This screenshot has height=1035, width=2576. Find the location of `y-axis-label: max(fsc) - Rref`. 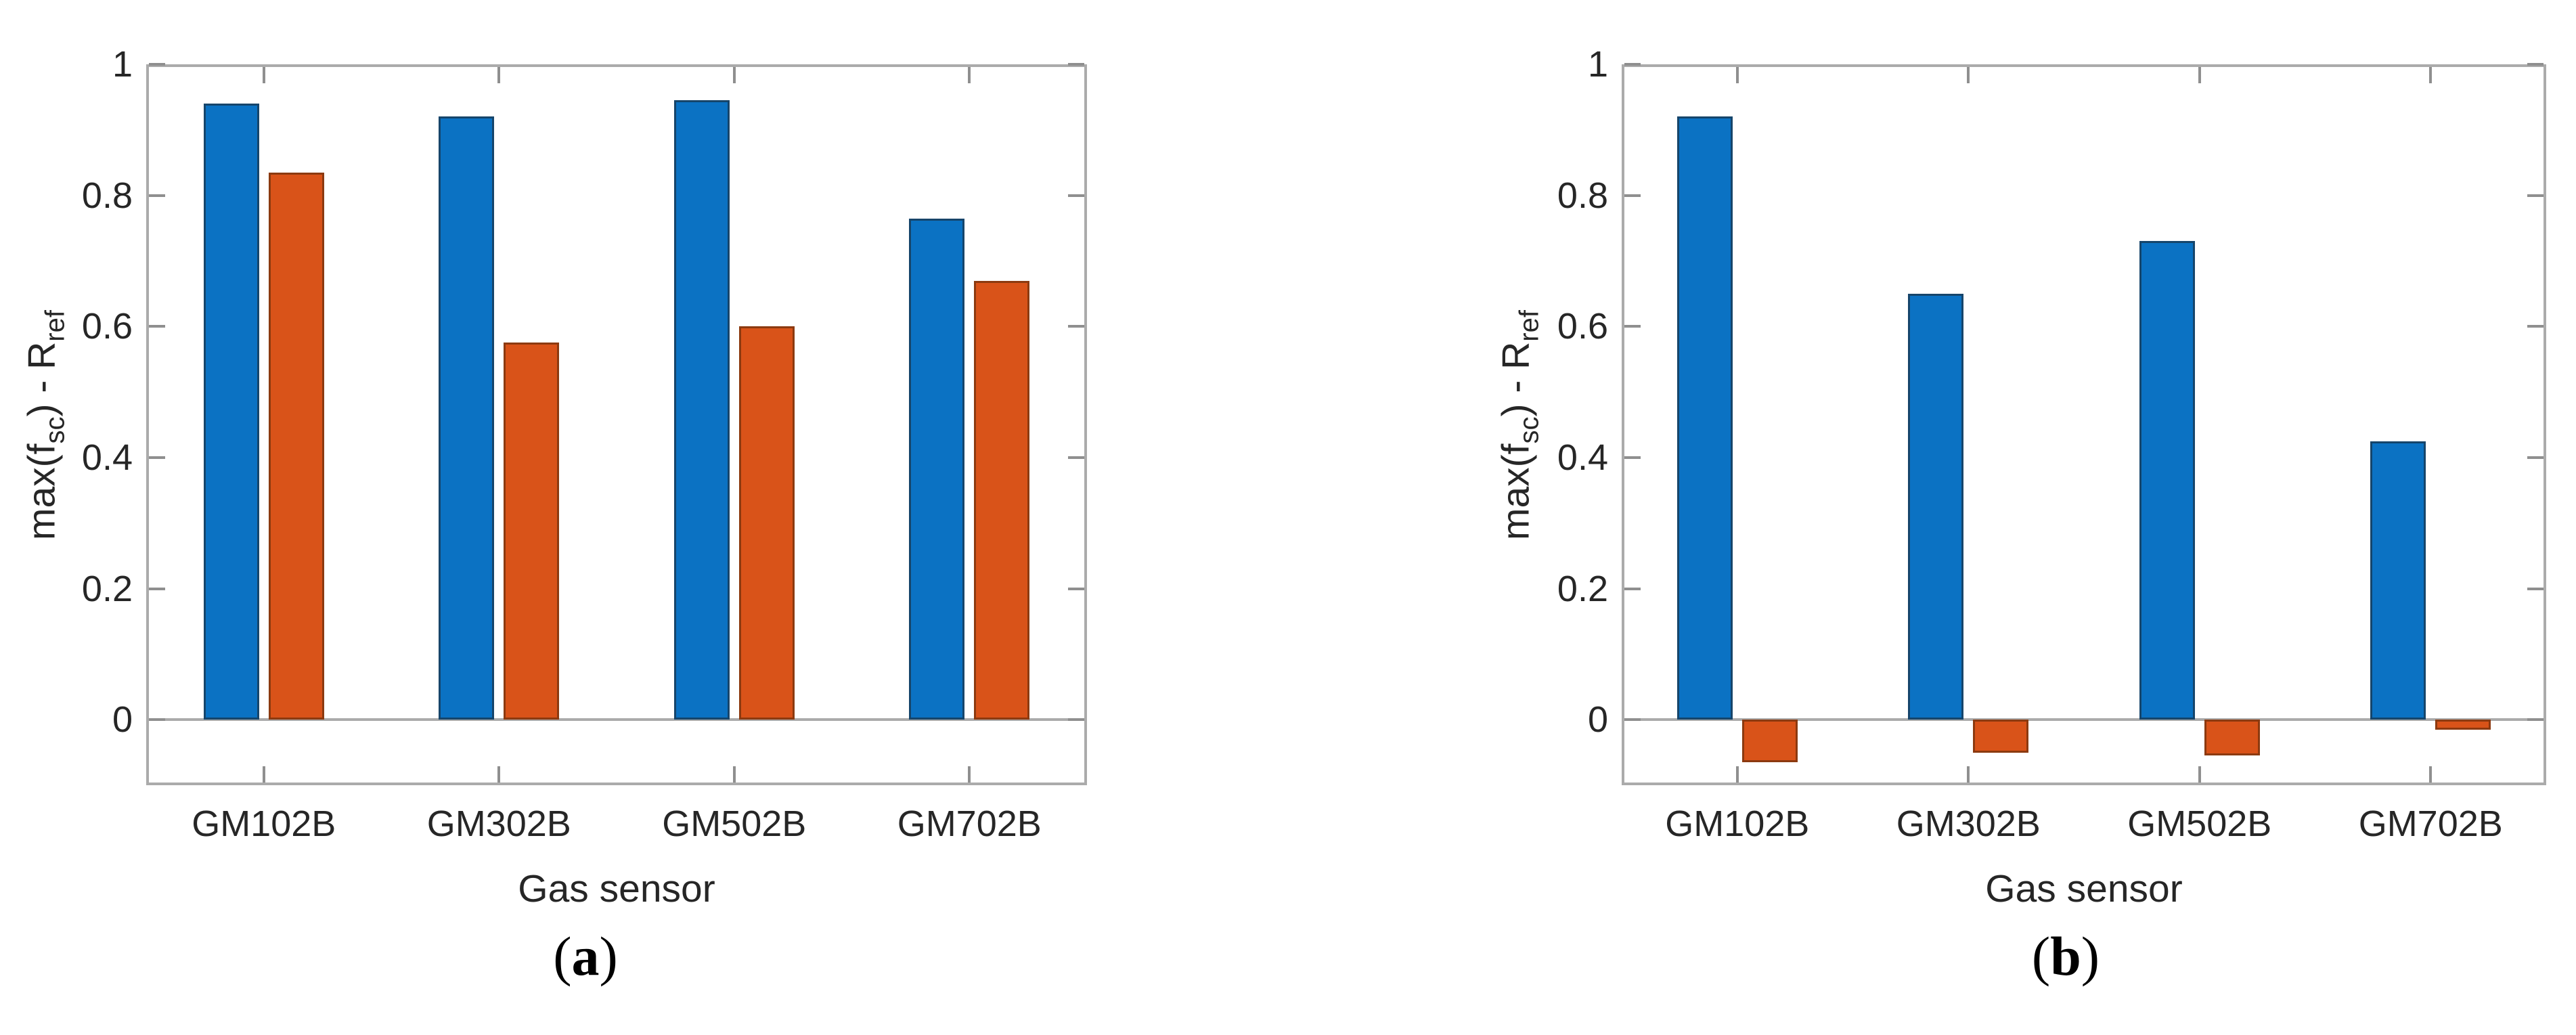

y-axis-label: max(fsc) - Rref is located at coordinates (1519, 425).